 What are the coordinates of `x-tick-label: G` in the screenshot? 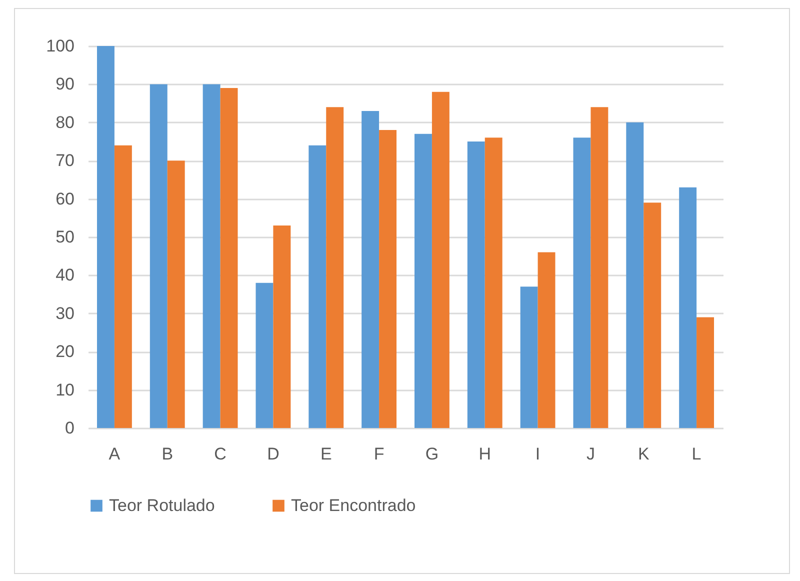 It's located at (432, 454).